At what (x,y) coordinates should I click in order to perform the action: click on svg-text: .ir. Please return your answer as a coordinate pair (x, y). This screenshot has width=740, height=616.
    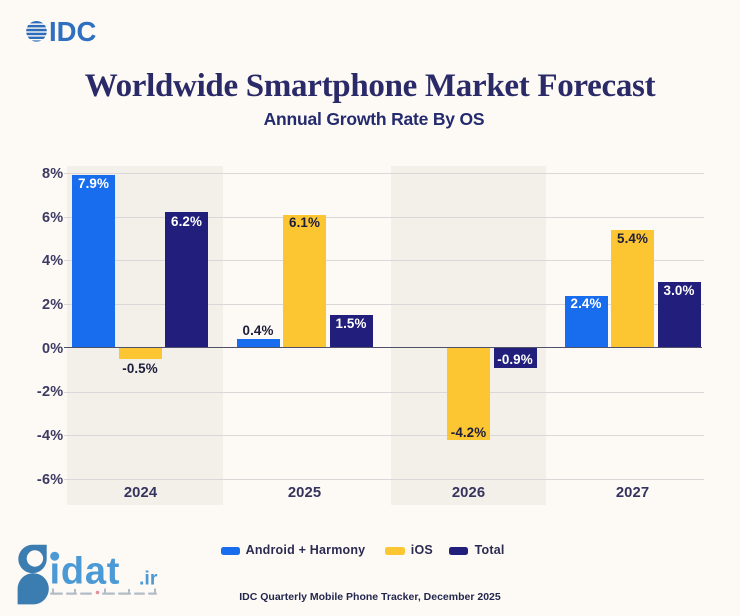
    Looking at the image, I should click on (148, 579).